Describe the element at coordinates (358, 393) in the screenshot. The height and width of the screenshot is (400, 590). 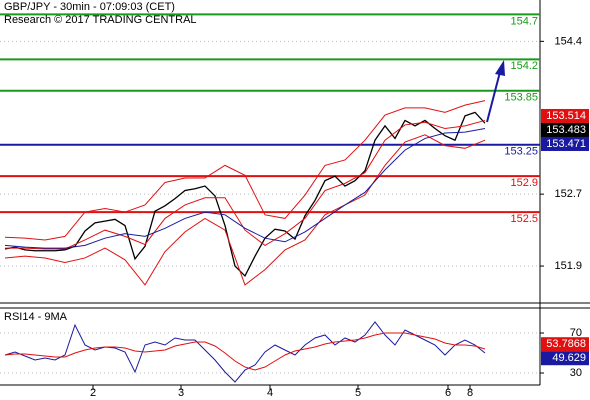
I see `x-tick-label: 5` at that location.